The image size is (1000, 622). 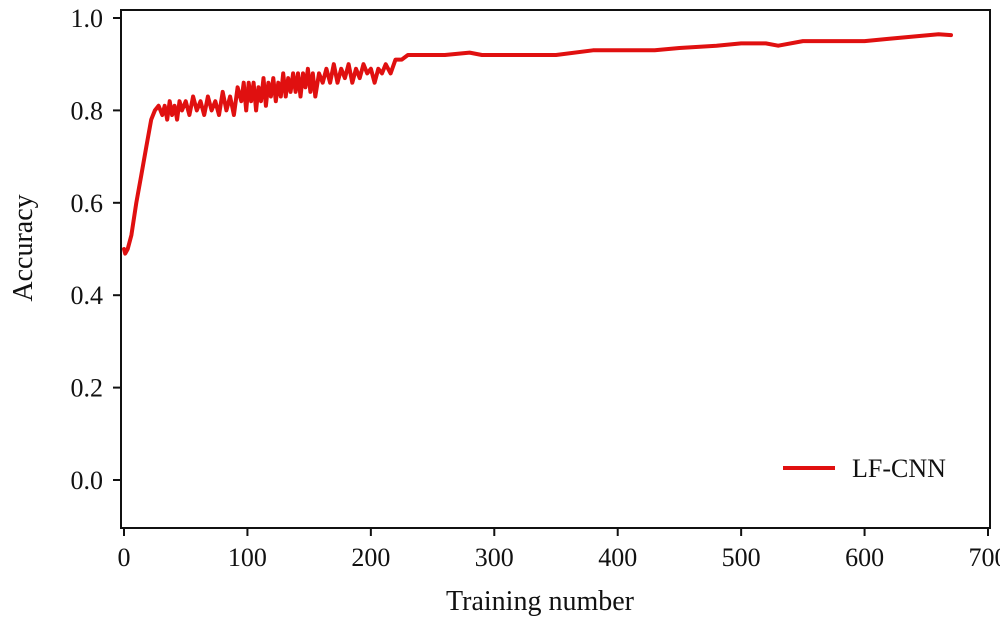 I want to click on y-tick-label: 0.8, so click(x=87, y=110).